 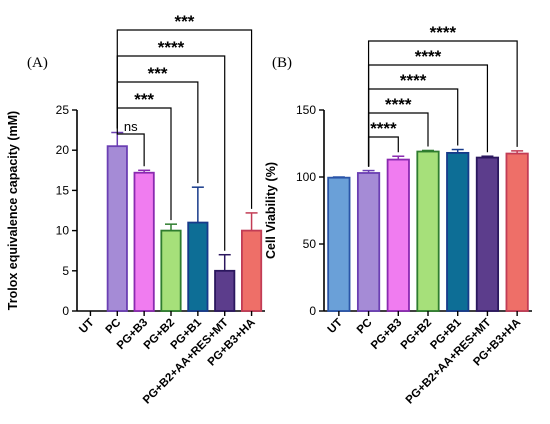 What do you see at coordinates (131, 126) in the screenshot?
I see `significance-label: ns` at bounding box center [131, 126].